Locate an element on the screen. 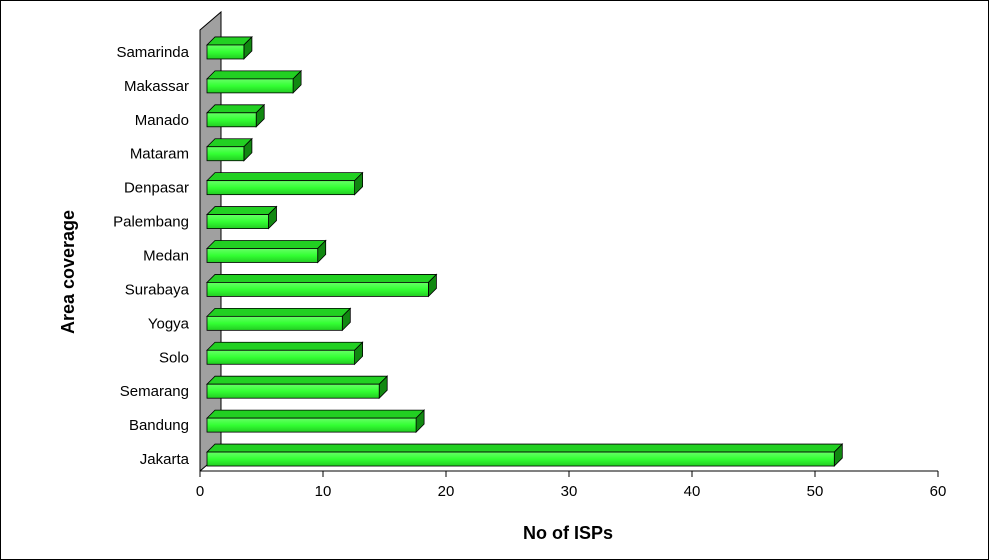 This screenshot has width=991, height=560. category-label: Denpasar is located at coordinates (156, 188).